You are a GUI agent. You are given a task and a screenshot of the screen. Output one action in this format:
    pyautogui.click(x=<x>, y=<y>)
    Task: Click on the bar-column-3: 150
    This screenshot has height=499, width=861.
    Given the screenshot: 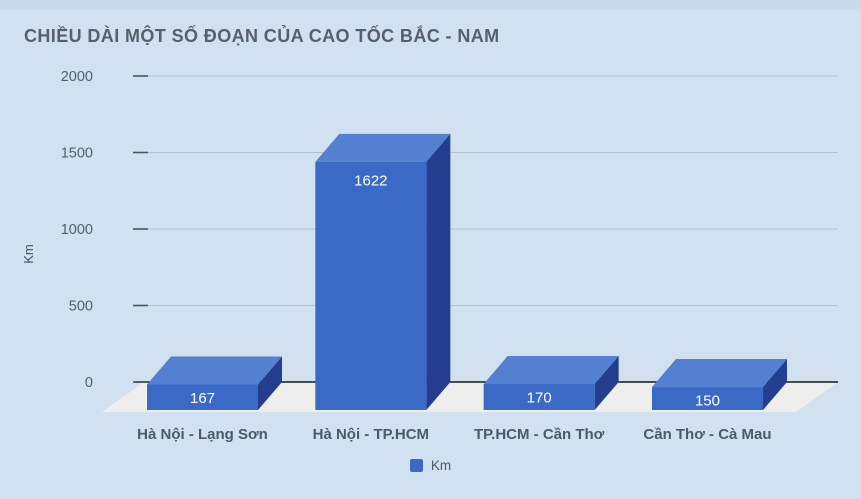 What is the action you would take?
    pyautogui.click(x=719, y=384)
    